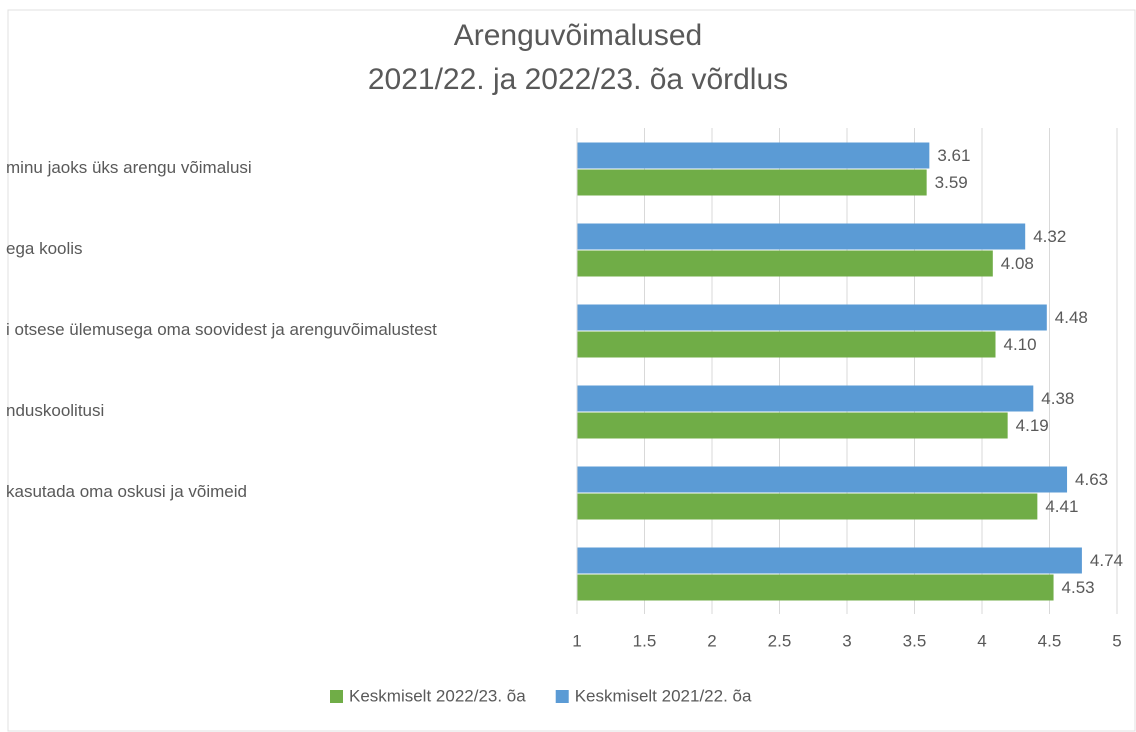 This screenshot has height=732, width=1136. I want to click on x-tick-label: 1.5, so click(645, 640).